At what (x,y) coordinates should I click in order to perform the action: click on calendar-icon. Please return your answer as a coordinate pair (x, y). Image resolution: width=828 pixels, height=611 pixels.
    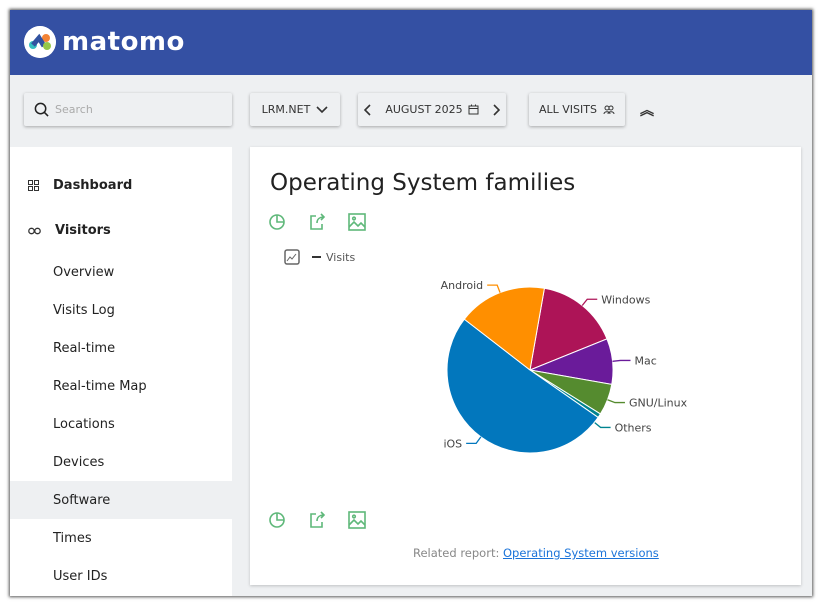
    Looking at the image, I should click on (473, 109).